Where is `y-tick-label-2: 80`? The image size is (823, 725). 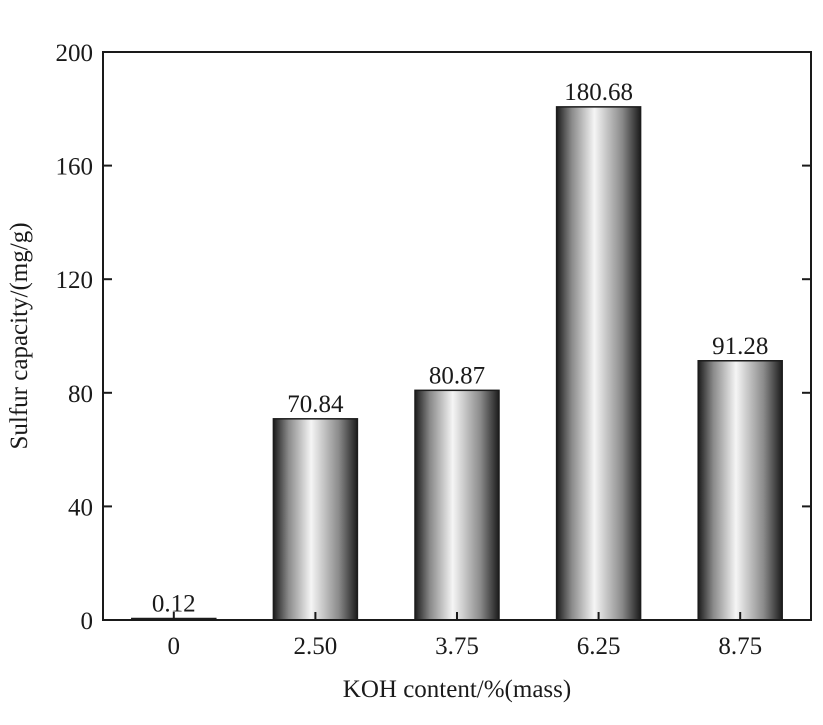
y-tick-label-2: 80 is located at coordinates (80, 394).